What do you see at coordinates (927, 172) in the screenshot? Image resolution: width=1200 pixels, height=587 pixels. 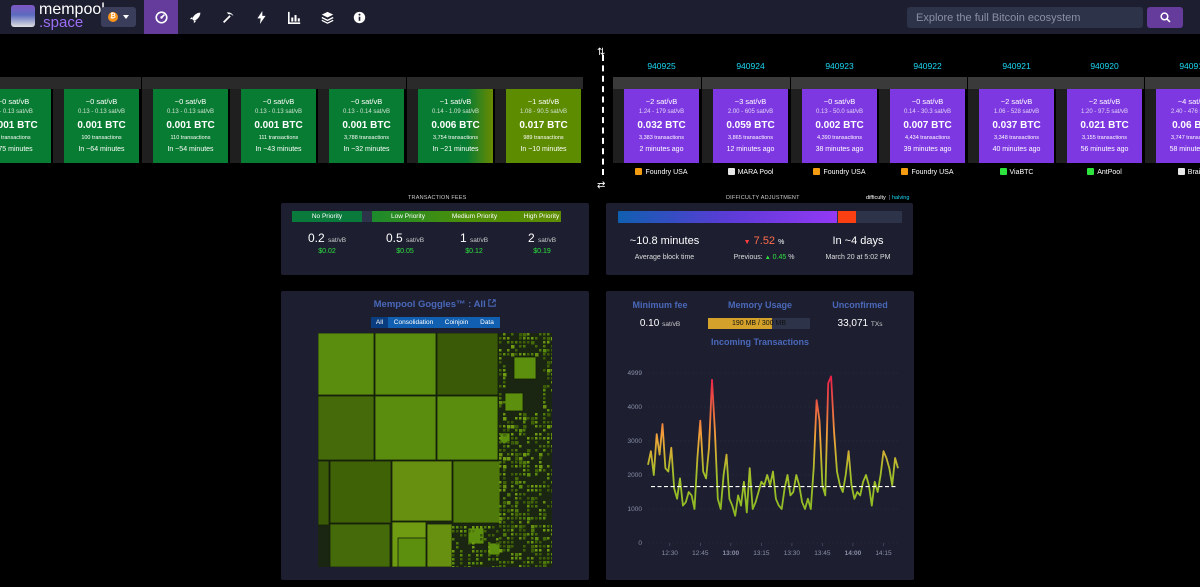 I see `block-pool: Foundry USA` at bounding box center [927, 172].